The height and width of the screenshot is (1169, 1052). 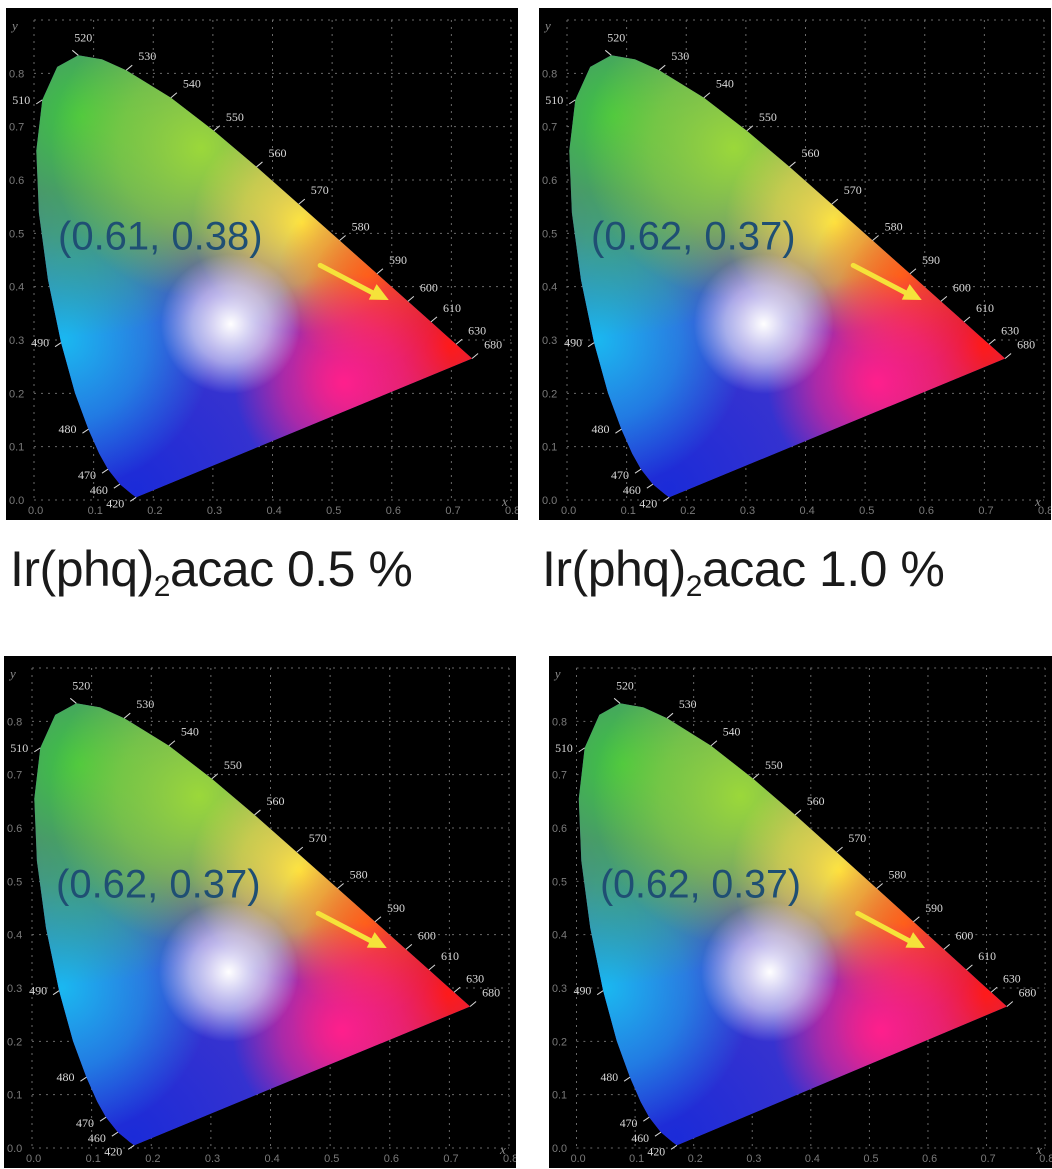 What do you see at coordinates (812, 1159) in the screenshot?
I see `x-tick-label: 0.4` at bounding box center [812, 1159].